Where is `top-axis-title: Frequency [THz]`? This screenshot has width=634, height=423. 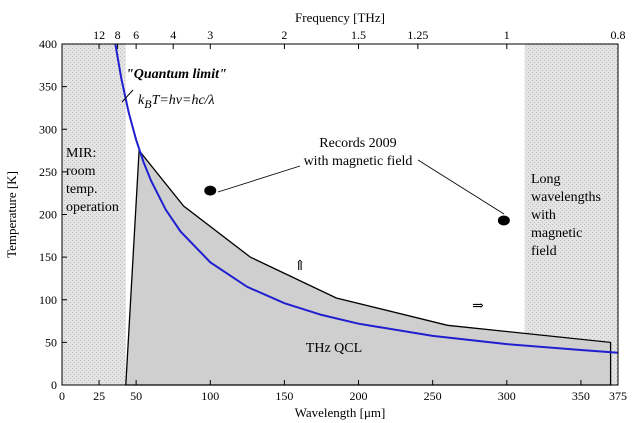 top-axis-title: Frequency [THz] is located at coordinates (340, 17).